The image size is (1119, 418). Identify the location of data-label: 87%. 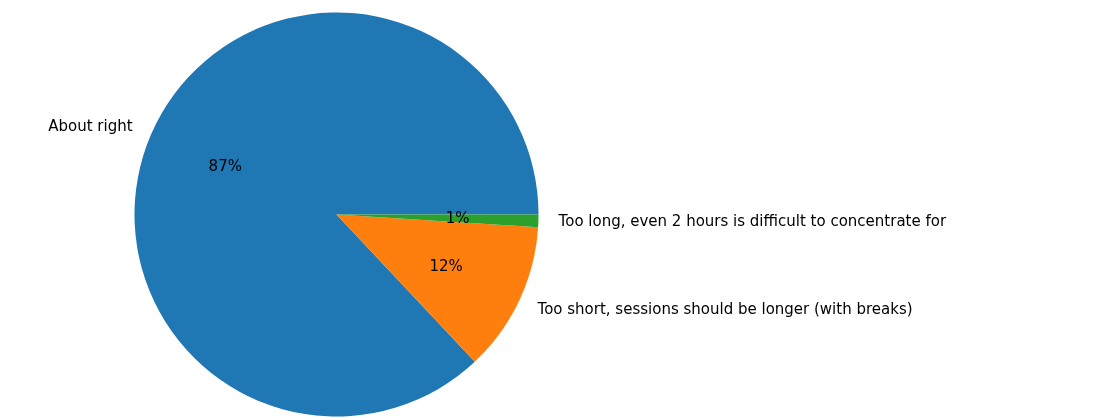
(225, 166).